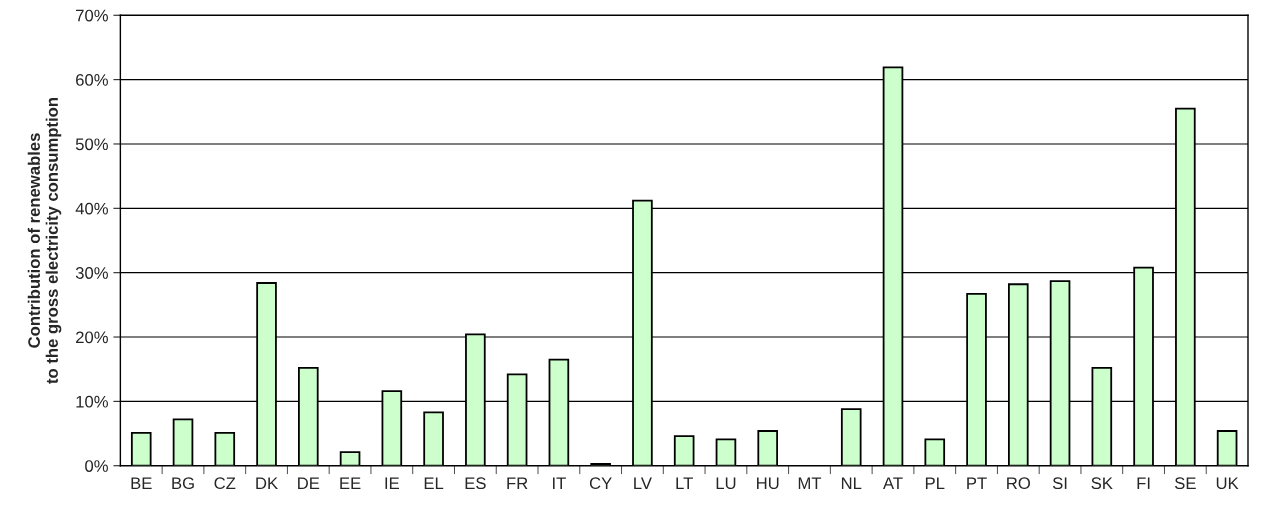 This screenshot has width=1267, height=509. Describe the element at coordinates (726, 483) in the screenshot. I see `x-tick-label: LU` at that location.